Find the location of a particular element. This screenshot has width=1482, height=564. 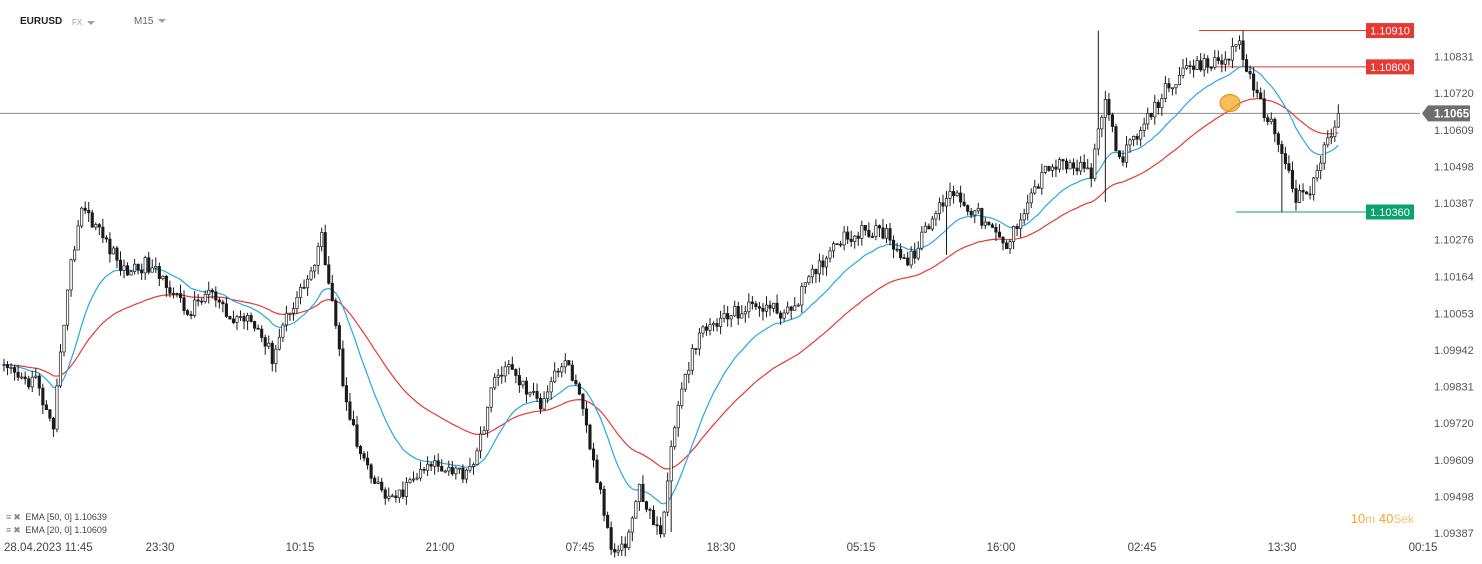

price-level-label: 1.10800 is located at coordinates (1390, 68).